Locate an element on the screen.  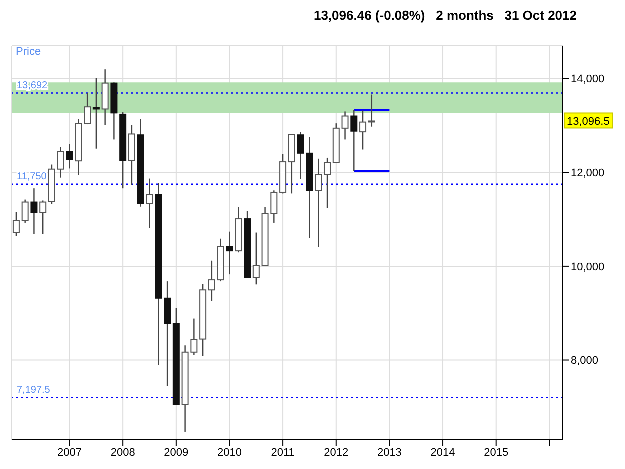
ref-line-label: 11,750 is located at coordinates (32, 176).